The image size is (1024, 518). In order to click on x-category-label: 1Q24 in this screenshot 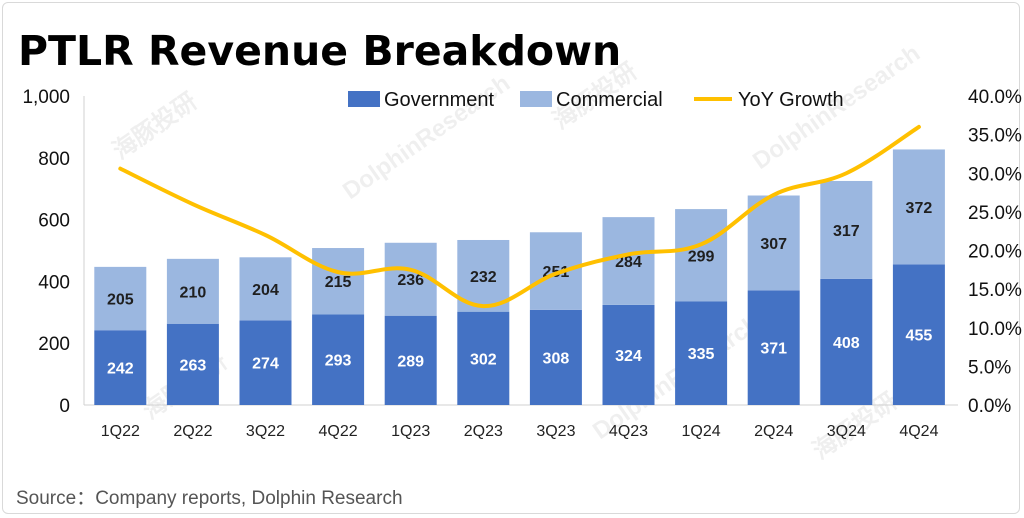, I will do `click(701, 431)`.